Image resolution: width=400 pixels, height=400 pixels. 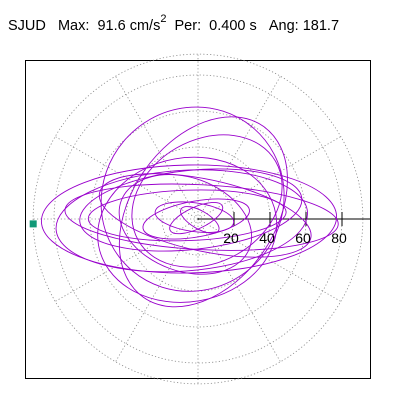 I want to click on radial-tick-label-80: 80, so click(x=339, y=238).